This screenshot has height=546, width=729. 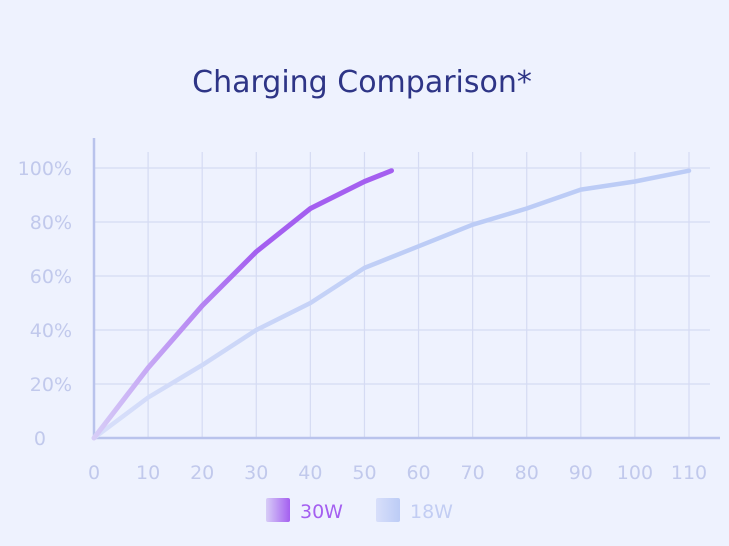 What do you see at coordinates (362, 82) in the screenshot?
I see `chart-title: Charging Comparison*` at bounding box center [362, 82].